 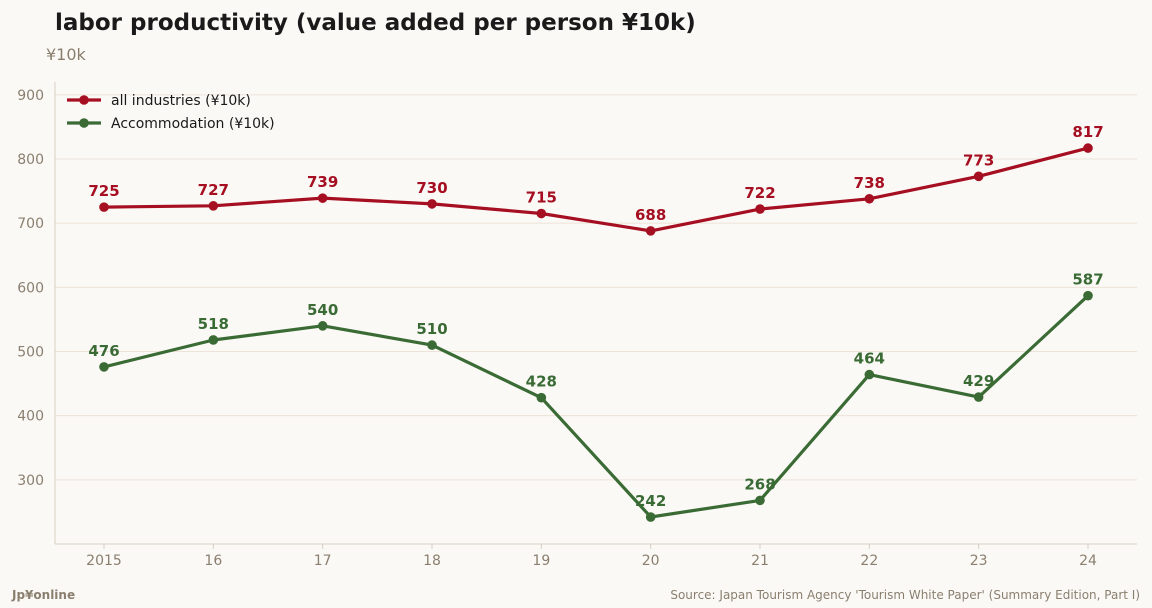 I want to click on x-tick-label: 18, so click(x=432, y=561).